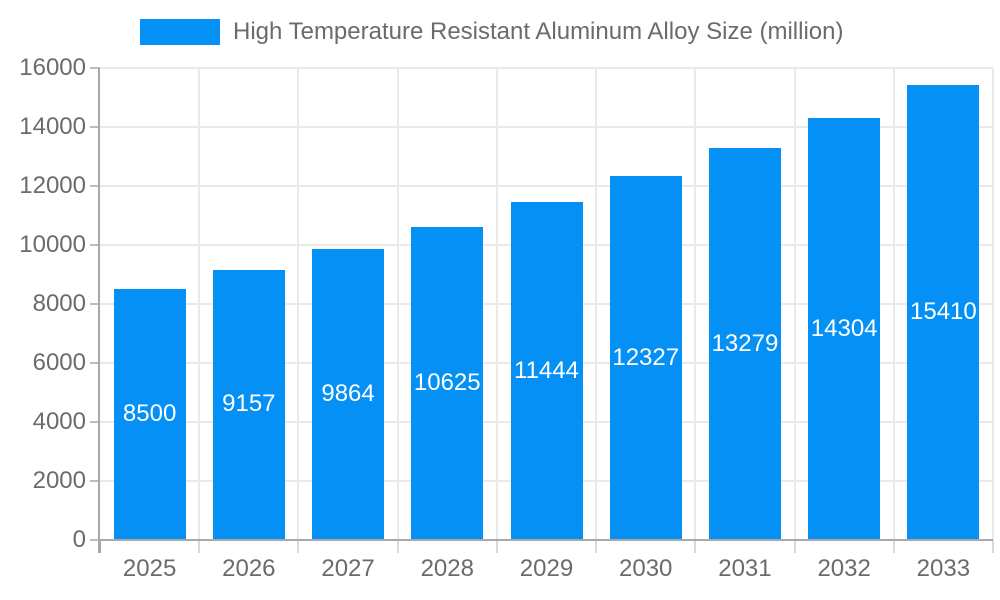  Describe the element at coordinates (52, 185) in the screenshot. I see `y-tick-label: 12000` at that location.